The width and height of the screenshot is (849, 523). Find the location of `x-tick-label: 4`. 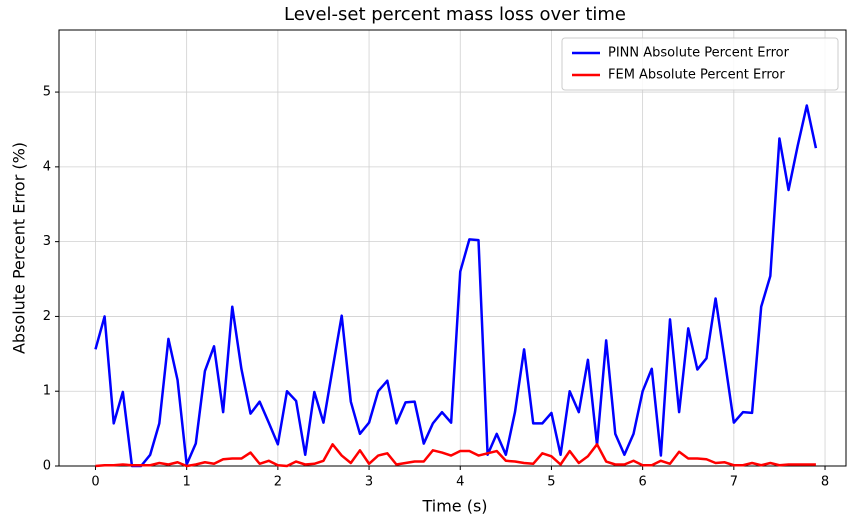

x-tick-label: 4 is located at coordinates (460, 482).